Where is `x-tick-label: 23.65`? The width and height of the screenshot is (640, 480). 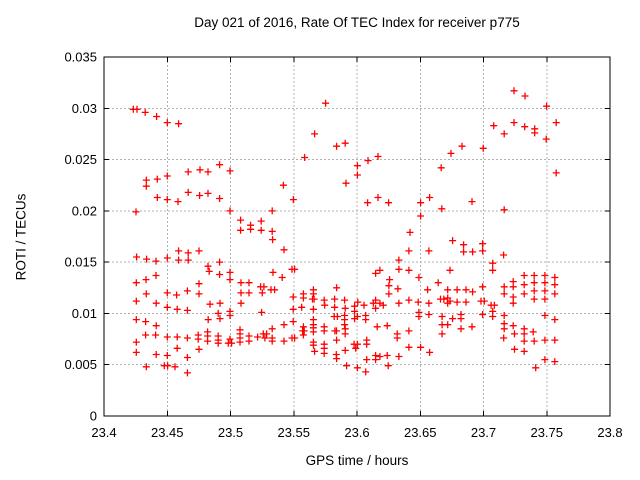 x-tick-label: 23.65 is located at coordinates (420, 432).